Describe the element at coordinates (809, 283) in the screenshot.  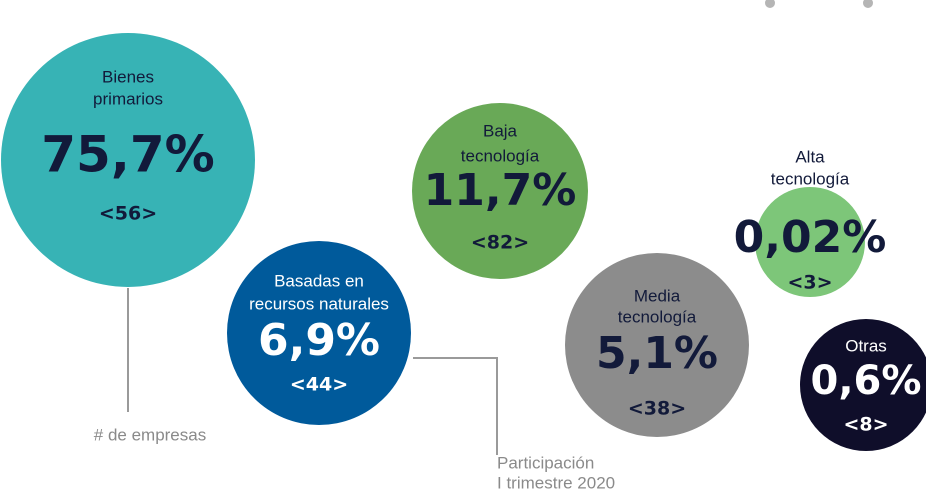
I see `bubble-count: <3>` at that location.